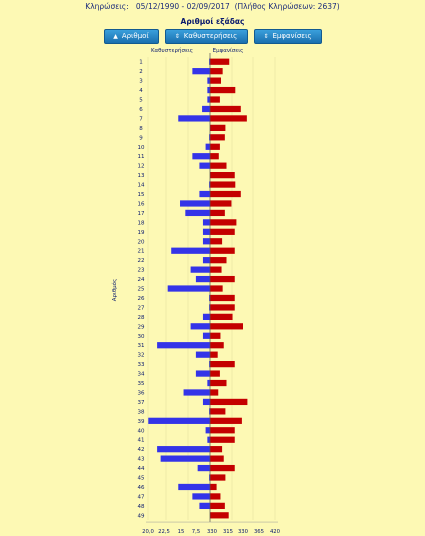 This screenshot has height=536, width=425. Describe the element at coordinates (141, 479) in the screenshot. I see `category-label: 45` at that location.